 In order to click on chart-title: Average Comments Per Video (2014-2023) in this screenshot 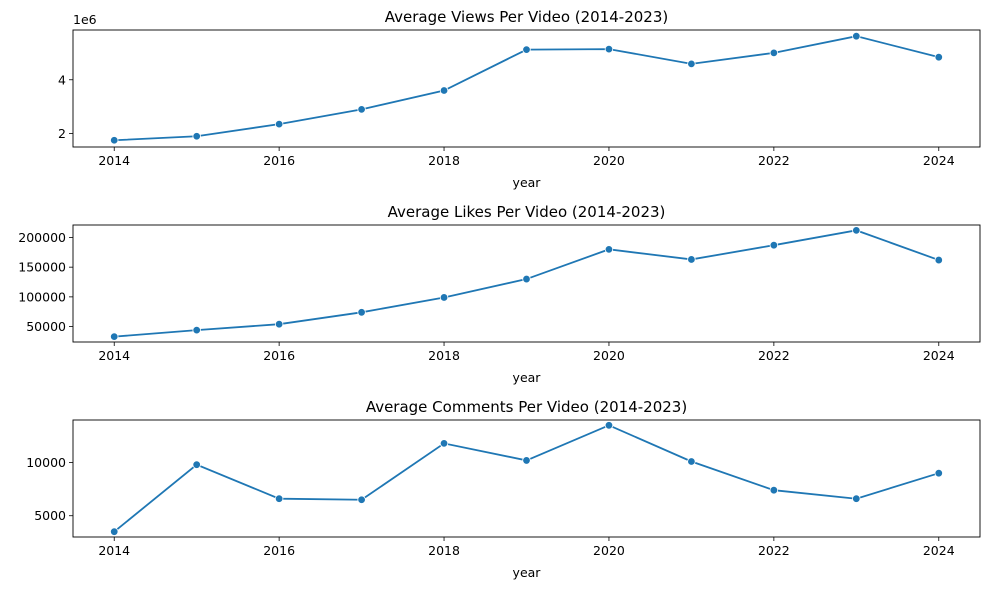, I will do `click(526, 407)`.